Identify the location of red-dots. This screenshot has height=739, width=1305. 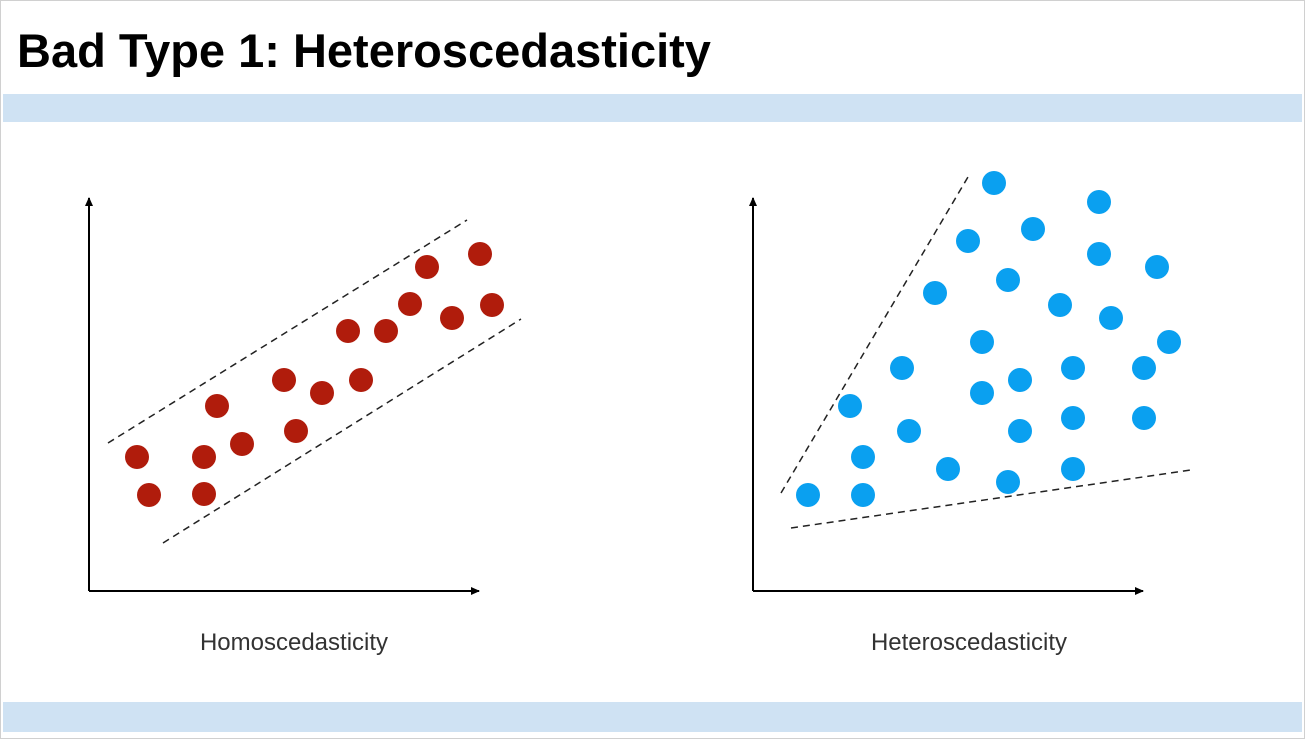
(314, 374).